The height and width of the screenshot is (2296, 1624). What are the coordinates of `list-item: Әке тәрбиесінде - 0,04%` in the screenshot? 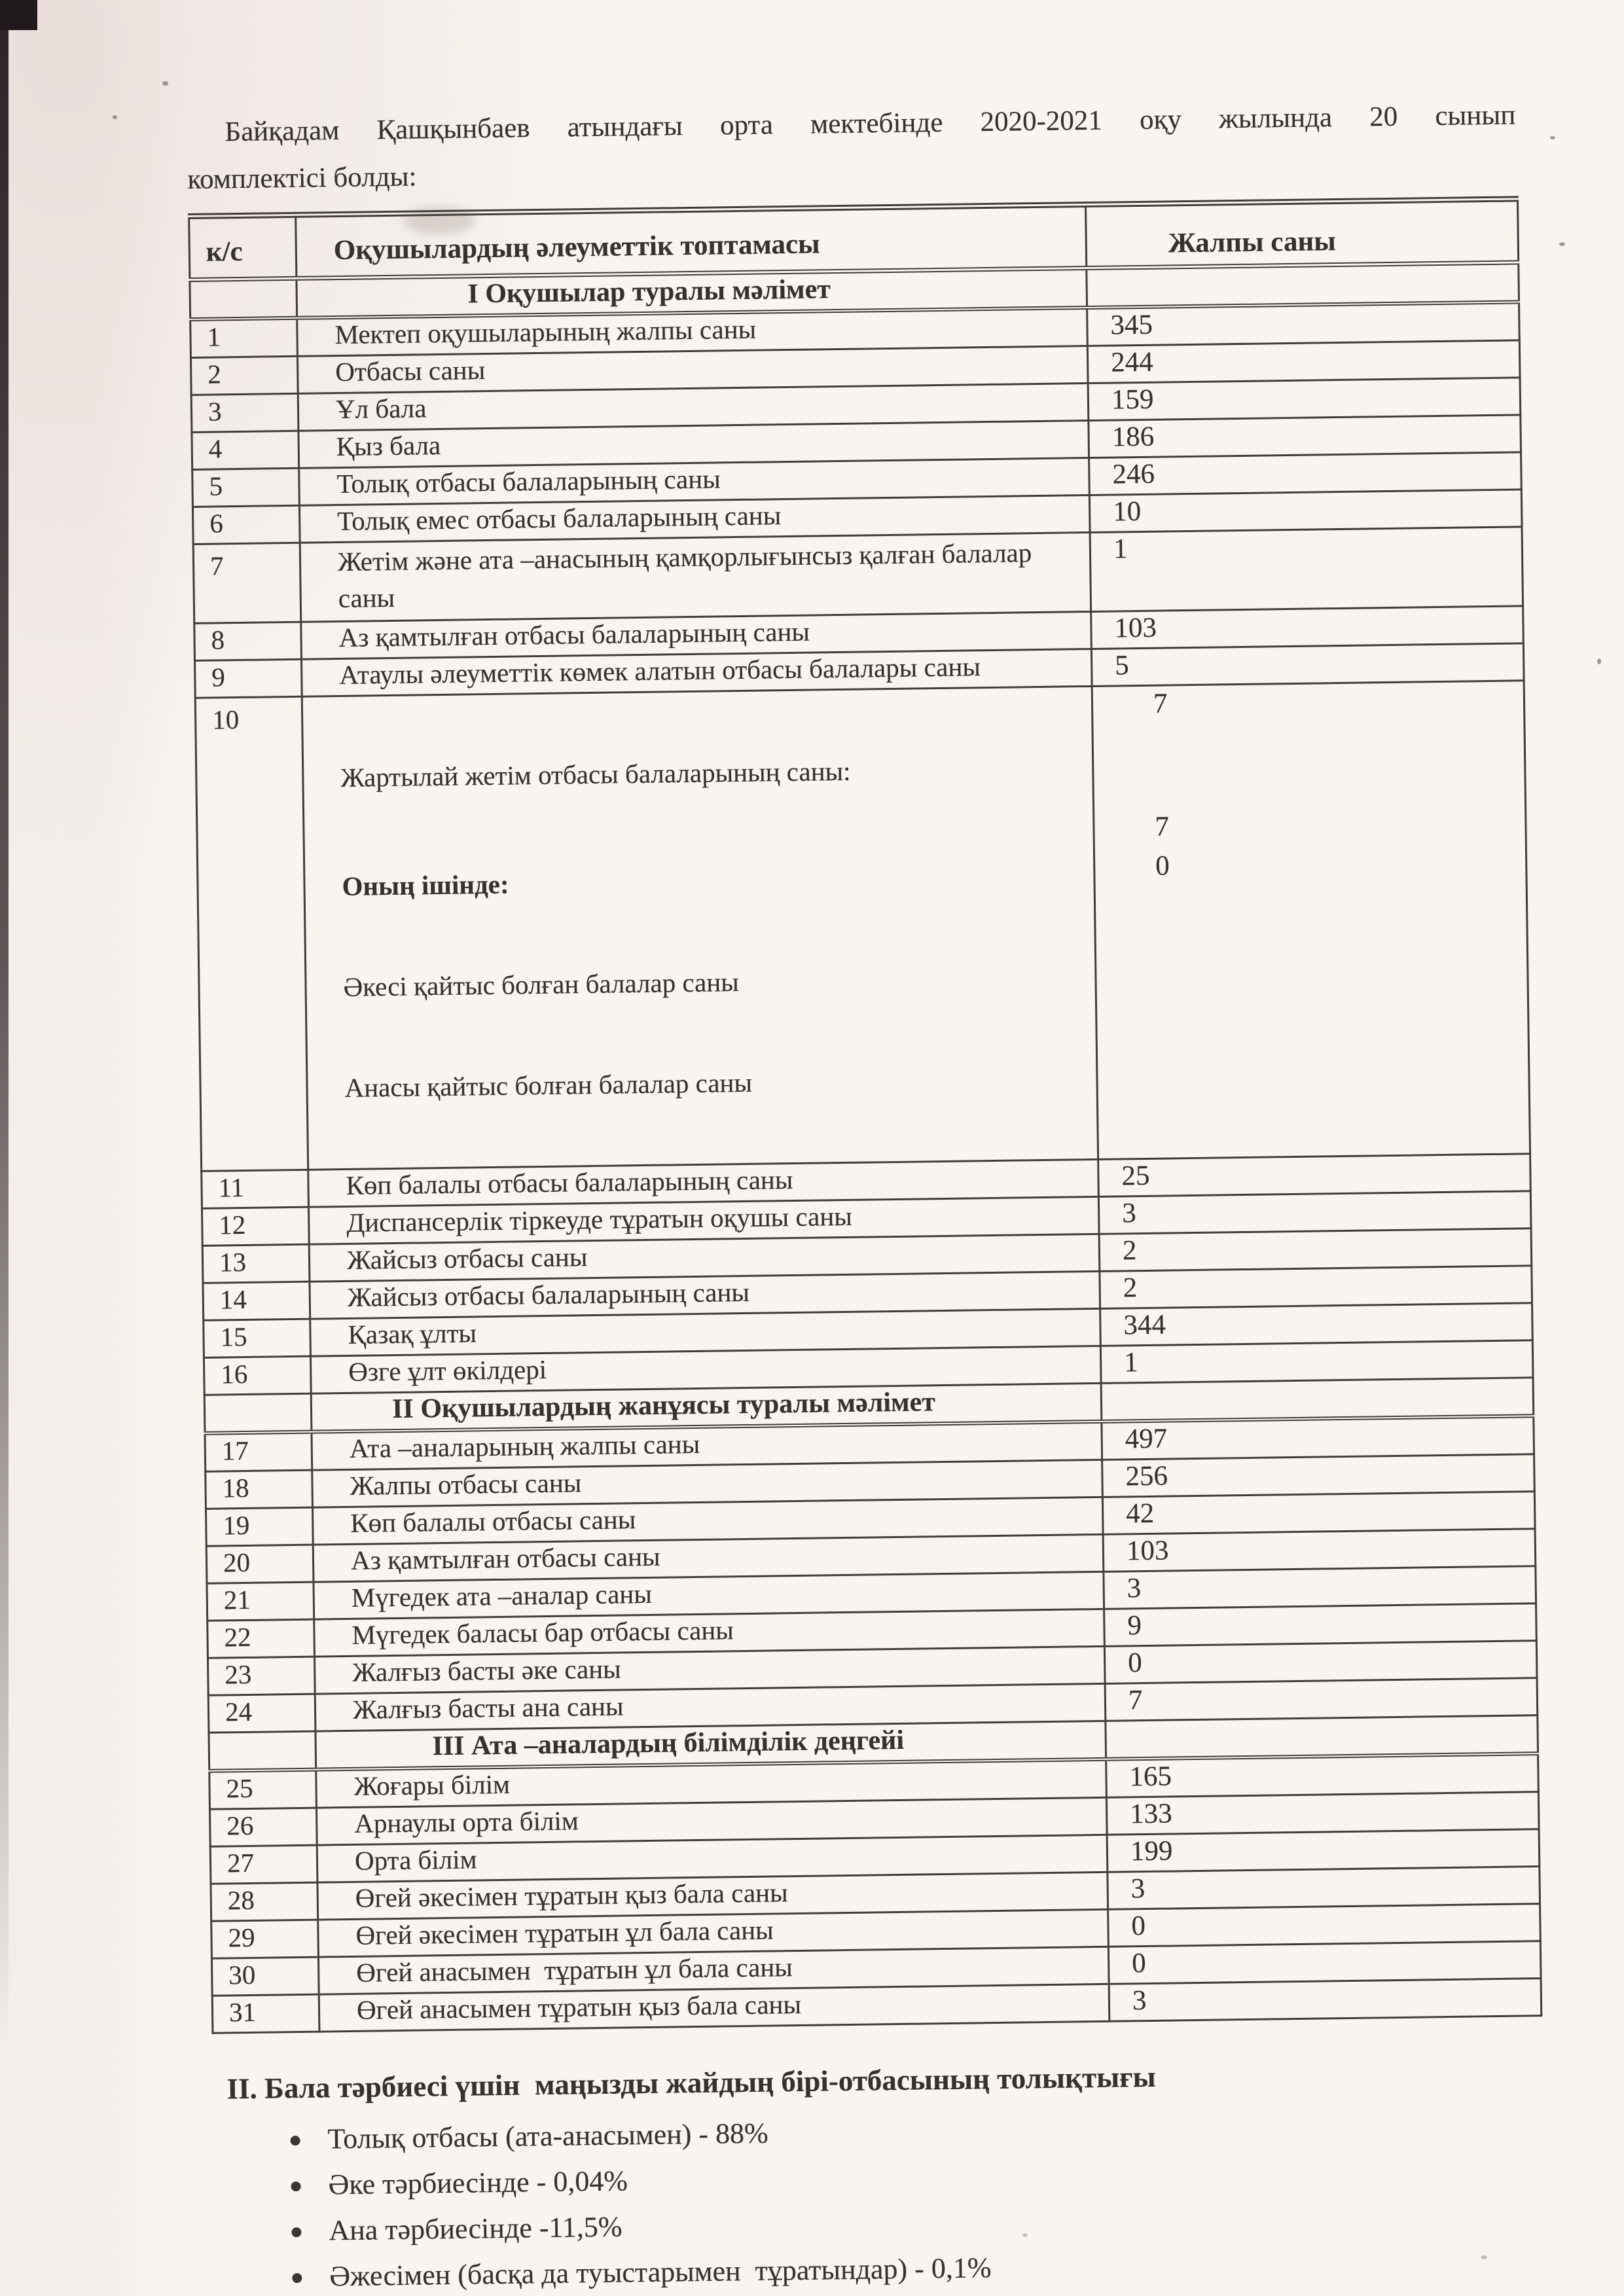 It's located at (916, 2177).